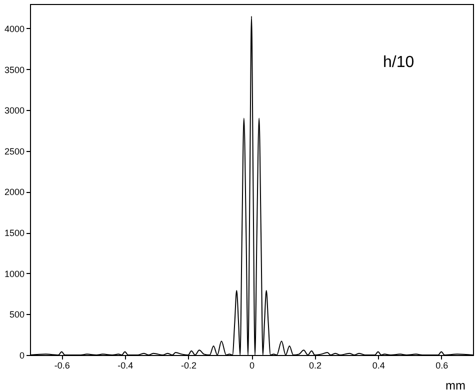  Describe the element at coordinates (14, 29) in the screenshot. I see `y-tick-label: 4000` at that location.